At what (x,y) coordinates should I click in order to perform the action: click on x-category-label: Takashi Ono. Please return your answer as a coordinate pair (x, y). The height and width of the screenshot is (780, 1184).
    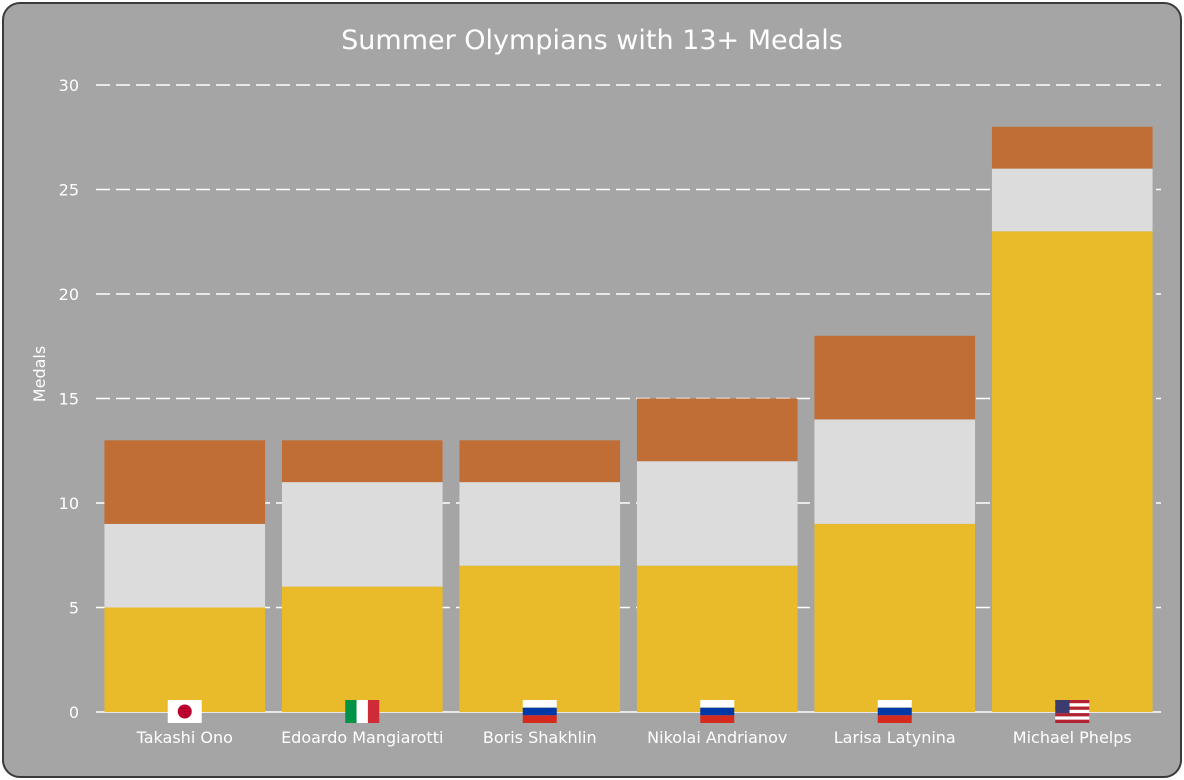
    Looking at the image, I should click on (184, 737).